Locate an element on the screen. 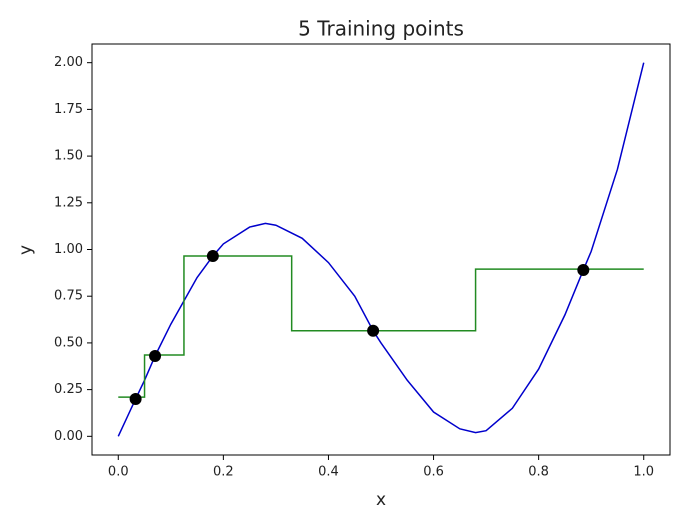 This screenshot has width=700, height=520. x-axis-label: x is located at coordinates (381, 500).